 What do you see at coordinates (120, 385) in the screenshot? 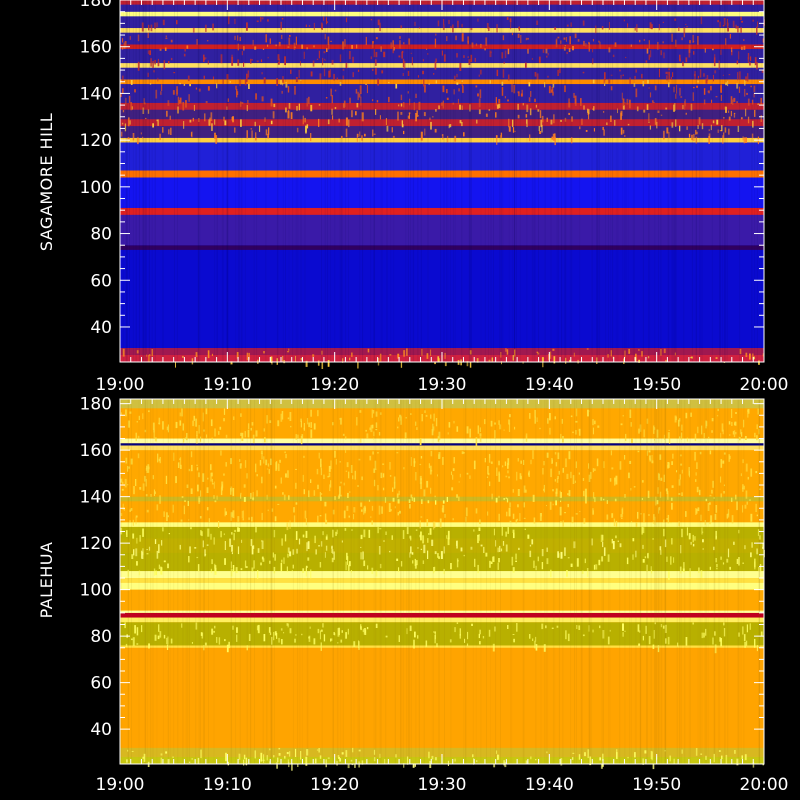
I see `sagamore-hill-x-tick-label: 19:00` at bounding box center [120, 385].